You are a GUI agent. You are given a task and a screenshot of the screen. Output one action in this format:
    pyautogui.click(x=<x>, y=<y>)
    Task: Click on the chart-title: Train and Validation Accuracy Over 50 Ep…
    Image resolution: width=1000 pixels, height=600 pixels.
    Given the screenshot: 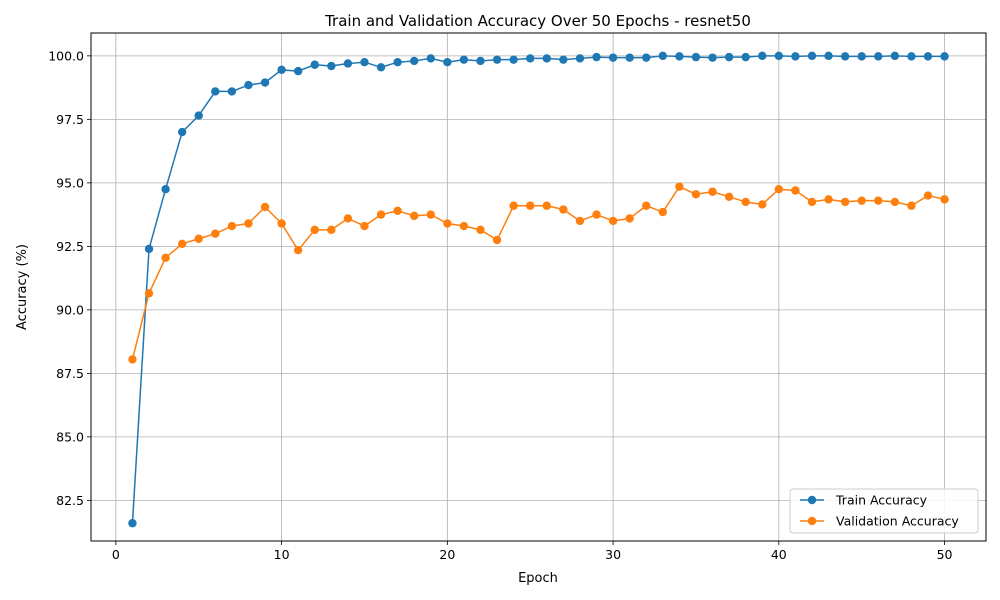 What is the action you would take?
    pyautogui.click(x=537, y=21)
    